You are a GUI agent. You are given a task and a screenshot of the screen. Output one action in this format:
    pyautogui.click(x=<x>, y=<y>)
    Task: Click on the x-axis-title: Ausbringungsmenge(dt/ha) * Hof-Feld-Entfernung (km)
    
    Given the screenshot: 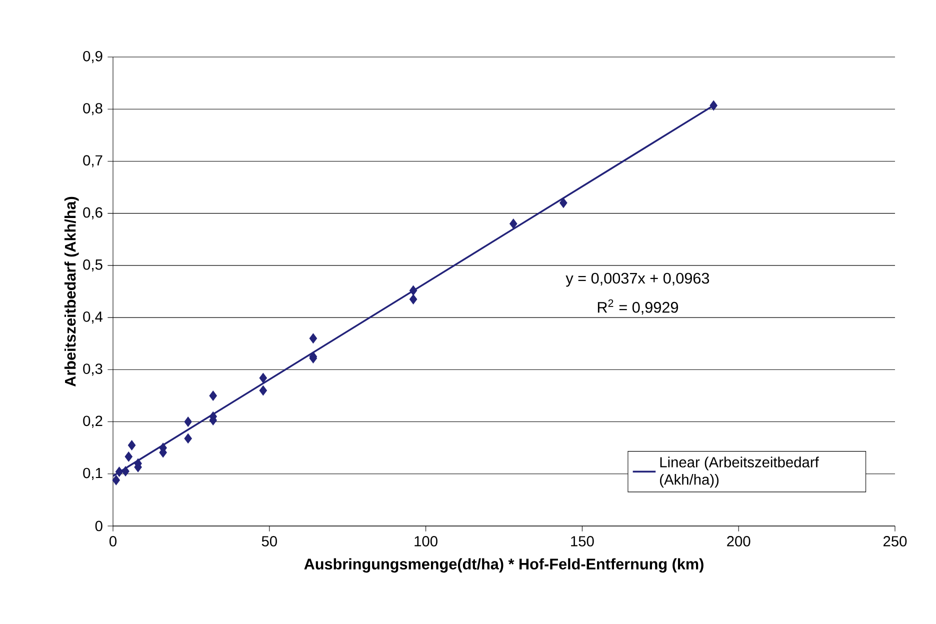 What is the action you would take?
    pyautogui.click(x=504, y=565)
    